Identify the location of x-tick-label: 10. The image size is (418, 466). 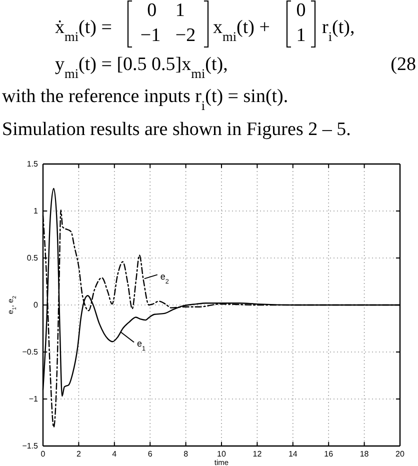
(221, 454).